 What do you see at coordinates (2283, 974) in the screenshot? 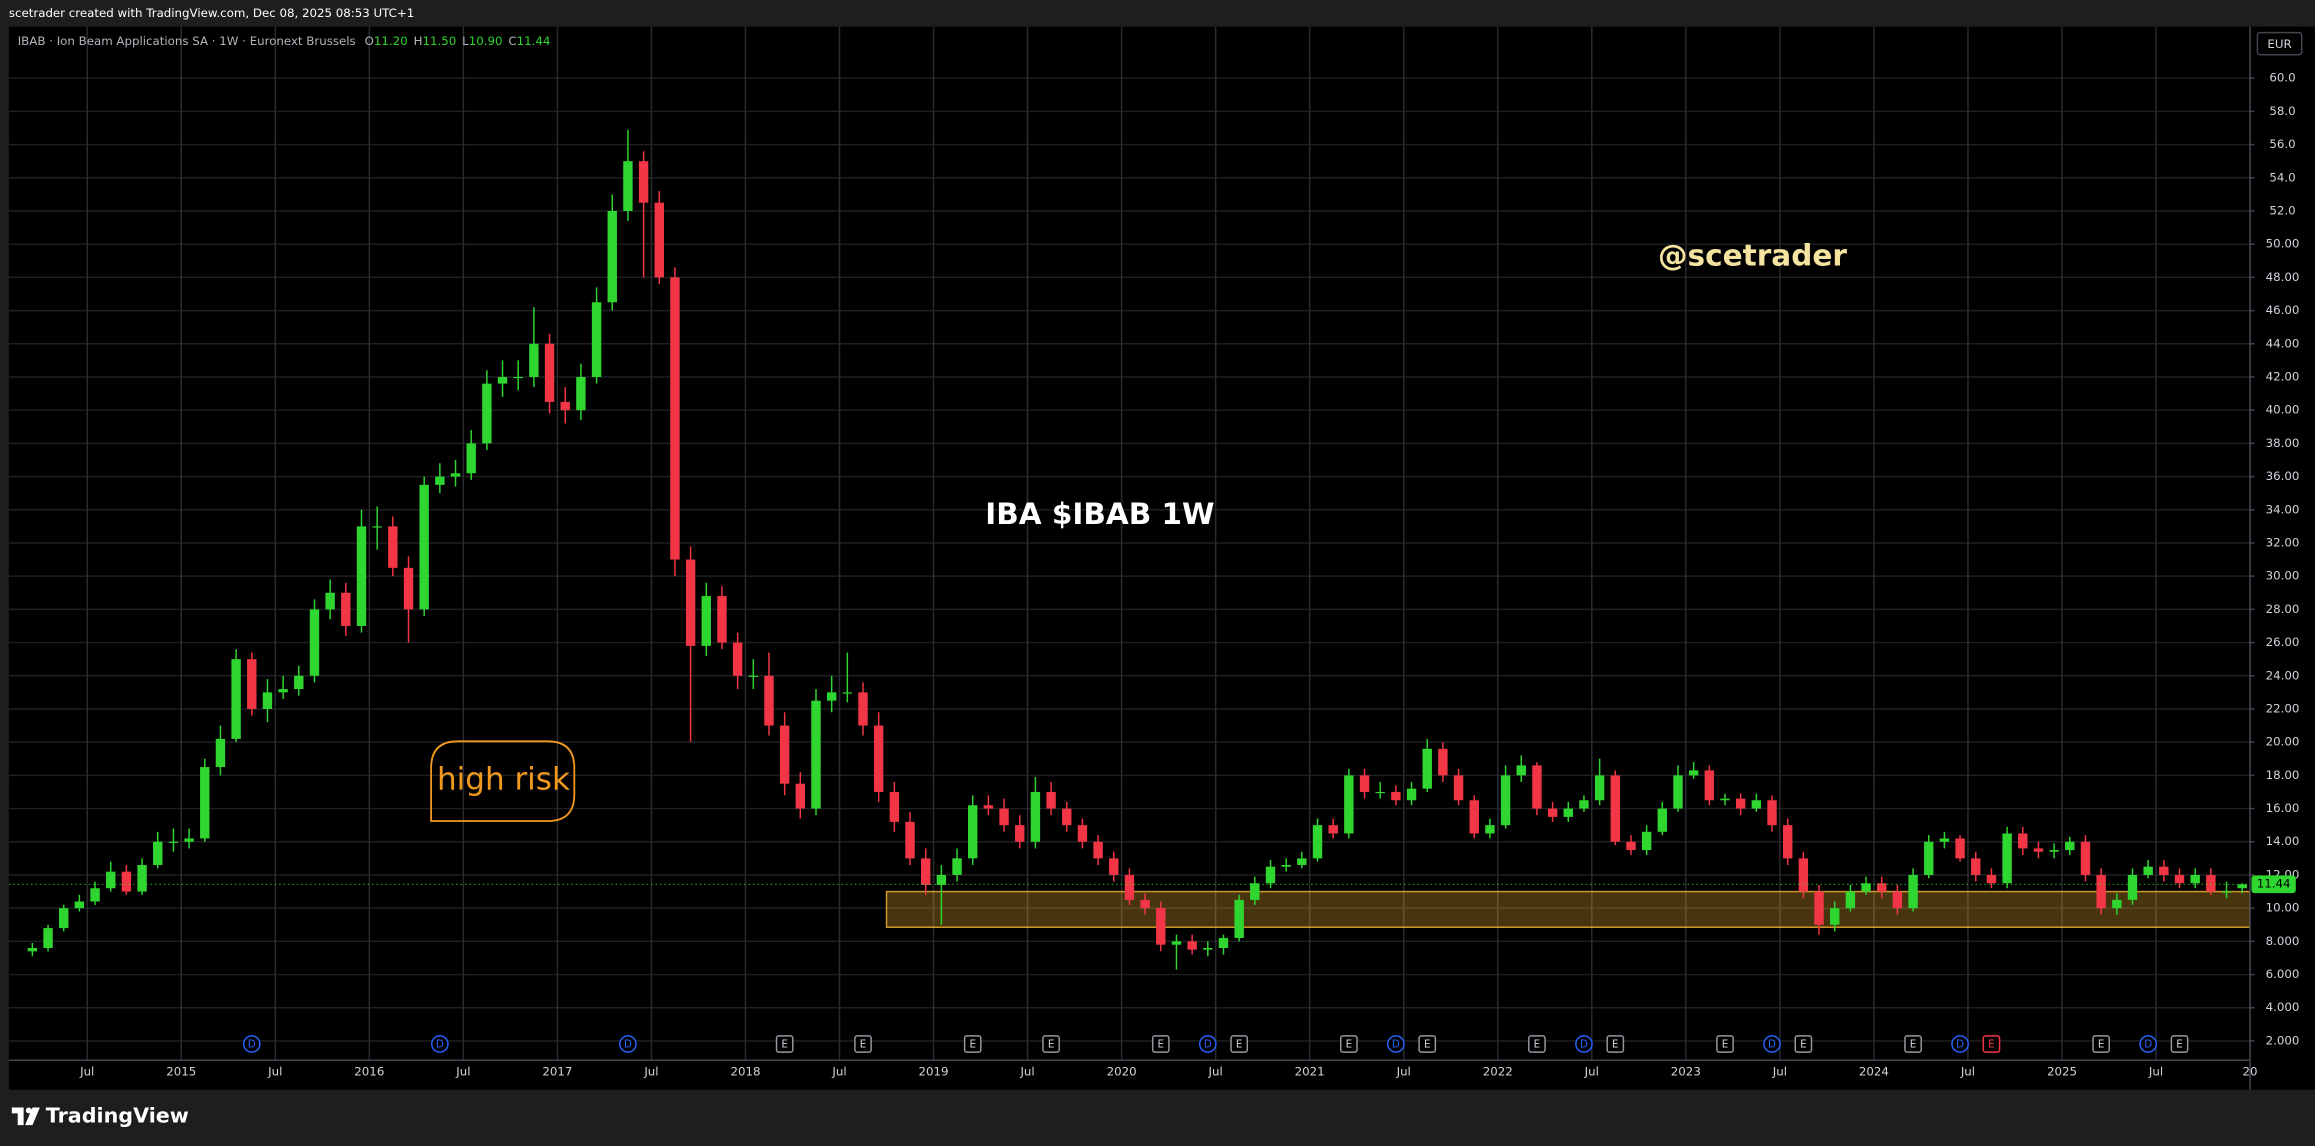
I see `y-tick-label: 6.000` at bounding box center [2283, 974].